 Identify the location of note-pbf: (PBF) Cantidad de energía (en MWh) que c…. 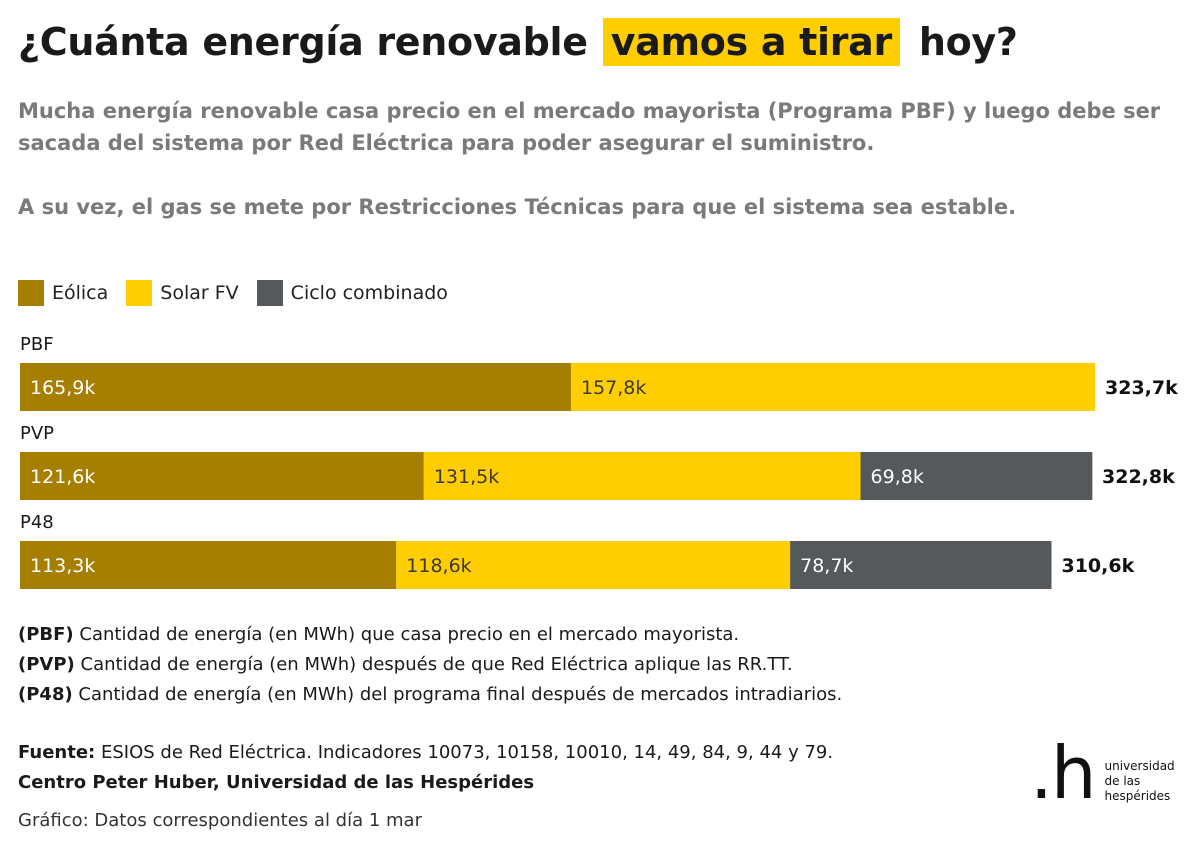
(430, 635).